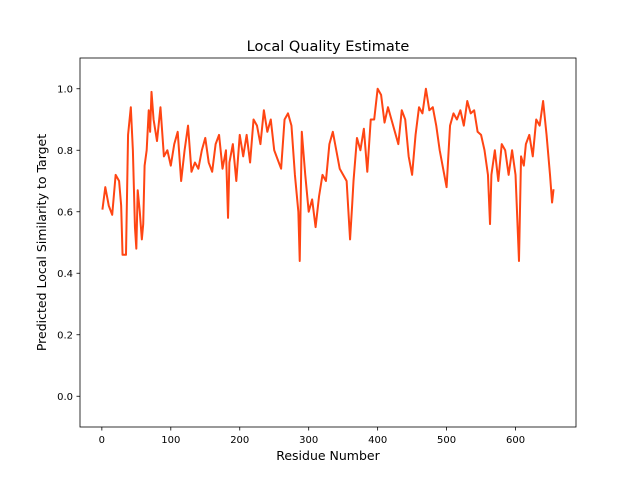  Describe the element at coordinates (446, 440) in the screenshot. I see `x-tick-label: 500` at that location.